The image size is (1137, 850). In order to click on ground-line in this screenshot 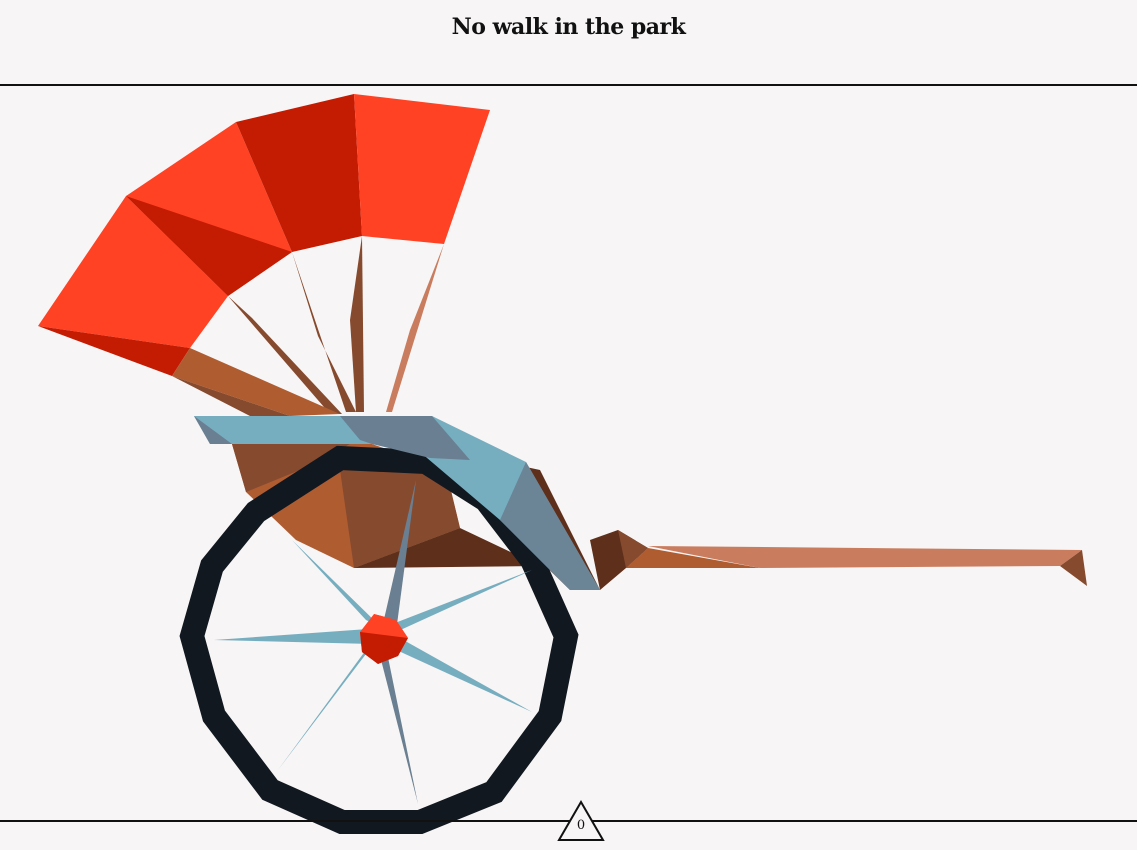, I will do `click(568, 821)`.